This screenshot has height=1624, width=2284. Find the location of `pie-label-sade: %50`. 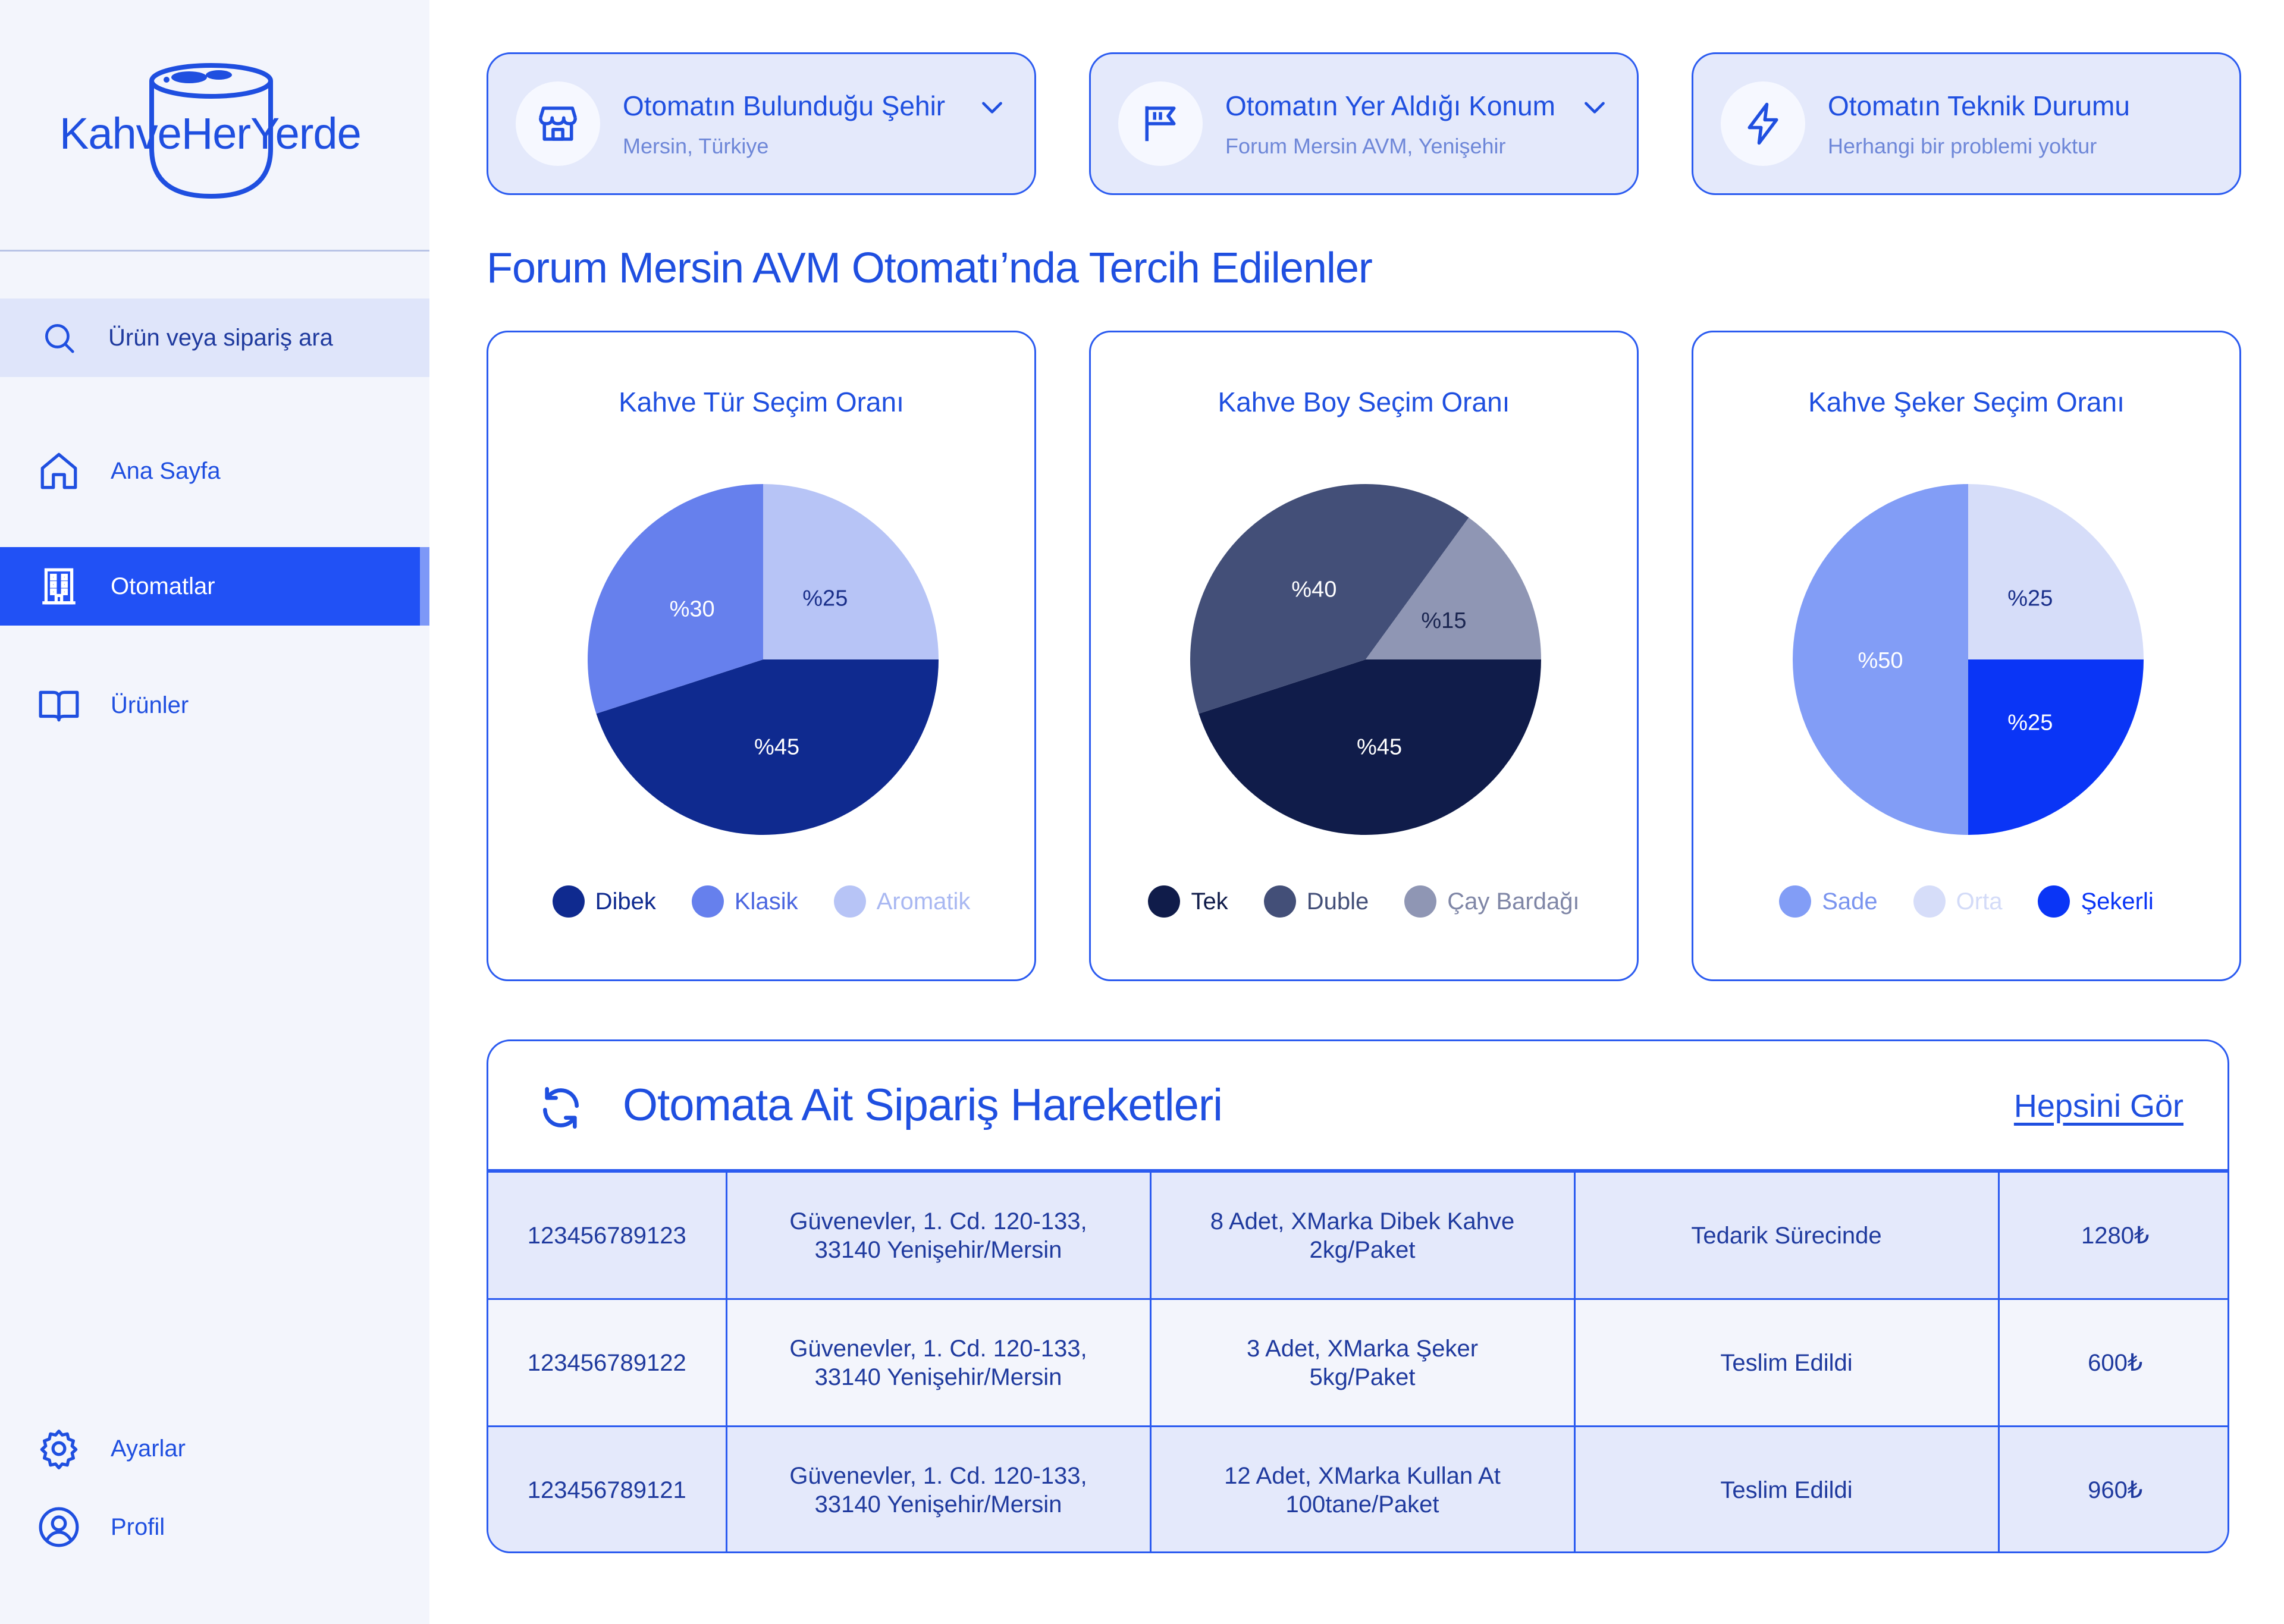

pie-label-sade: %50 is located at coordinates (1881, 660).